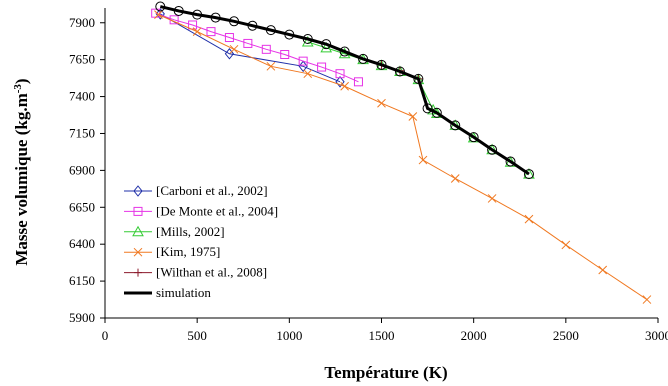 The image size is (668, 386). I want to click on legend-label: [Mills, 2002], so click(190, 231).